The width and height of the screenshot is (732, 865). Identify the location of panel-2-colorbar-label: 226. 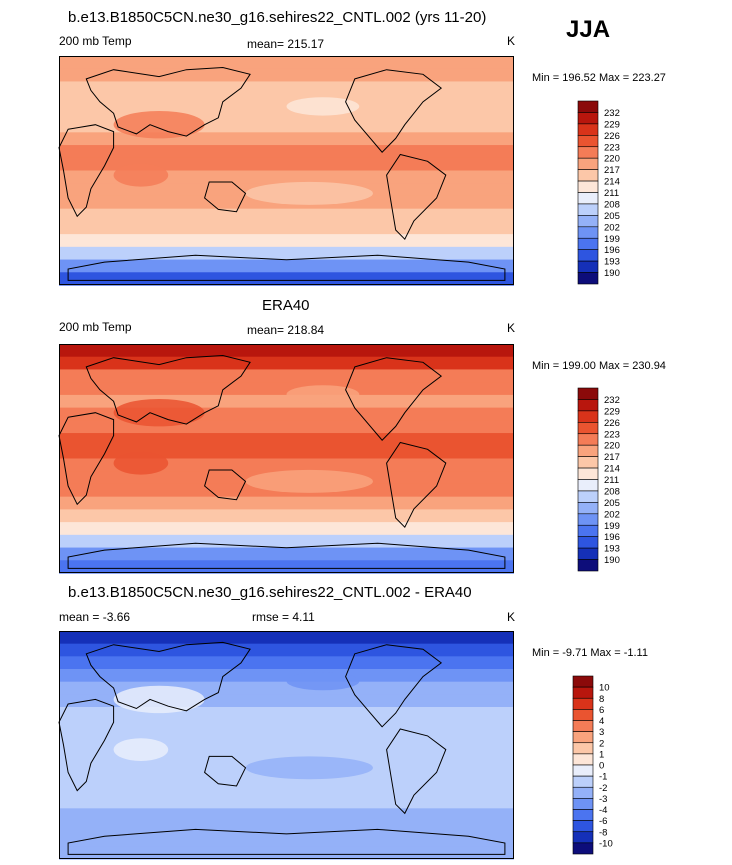
(612, 423).